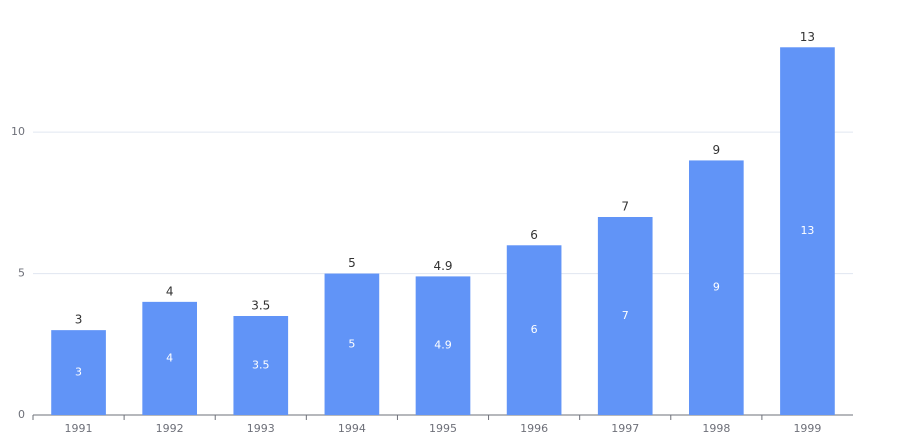  Describe the element at coordinates (18, 131) in the screenshot. I see `y-tick-label: 10` at that location.